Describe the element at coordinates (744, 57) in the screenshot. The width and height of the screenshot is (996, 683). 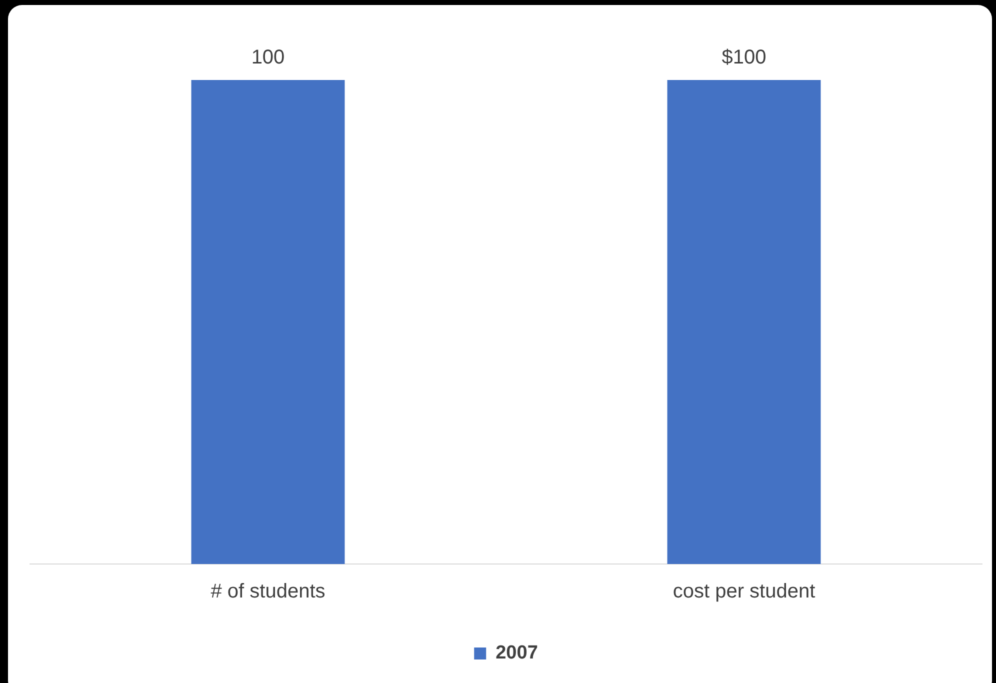
I see `data-label: $100` at that location.